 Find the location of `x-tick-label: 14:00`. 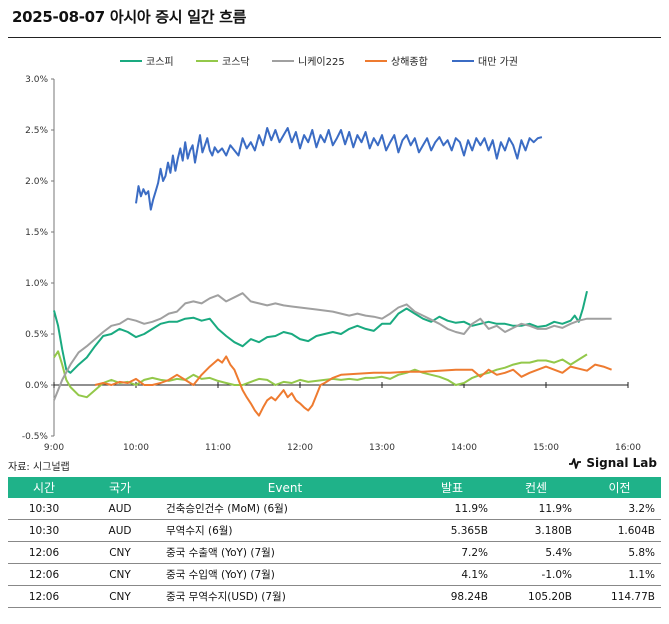

x-tick-label: 14:00 is located at coordinates (464, 448).